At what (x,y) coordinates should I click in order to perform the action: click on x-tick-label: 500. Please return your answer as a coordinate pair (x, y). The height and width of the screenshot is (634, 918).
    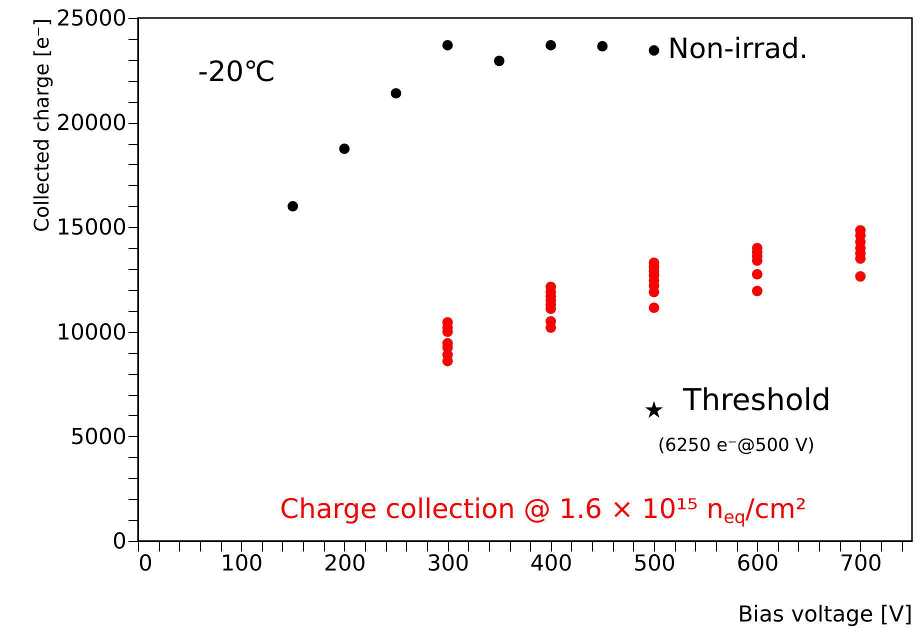
    Looking at the image, I should click on (655, 564).